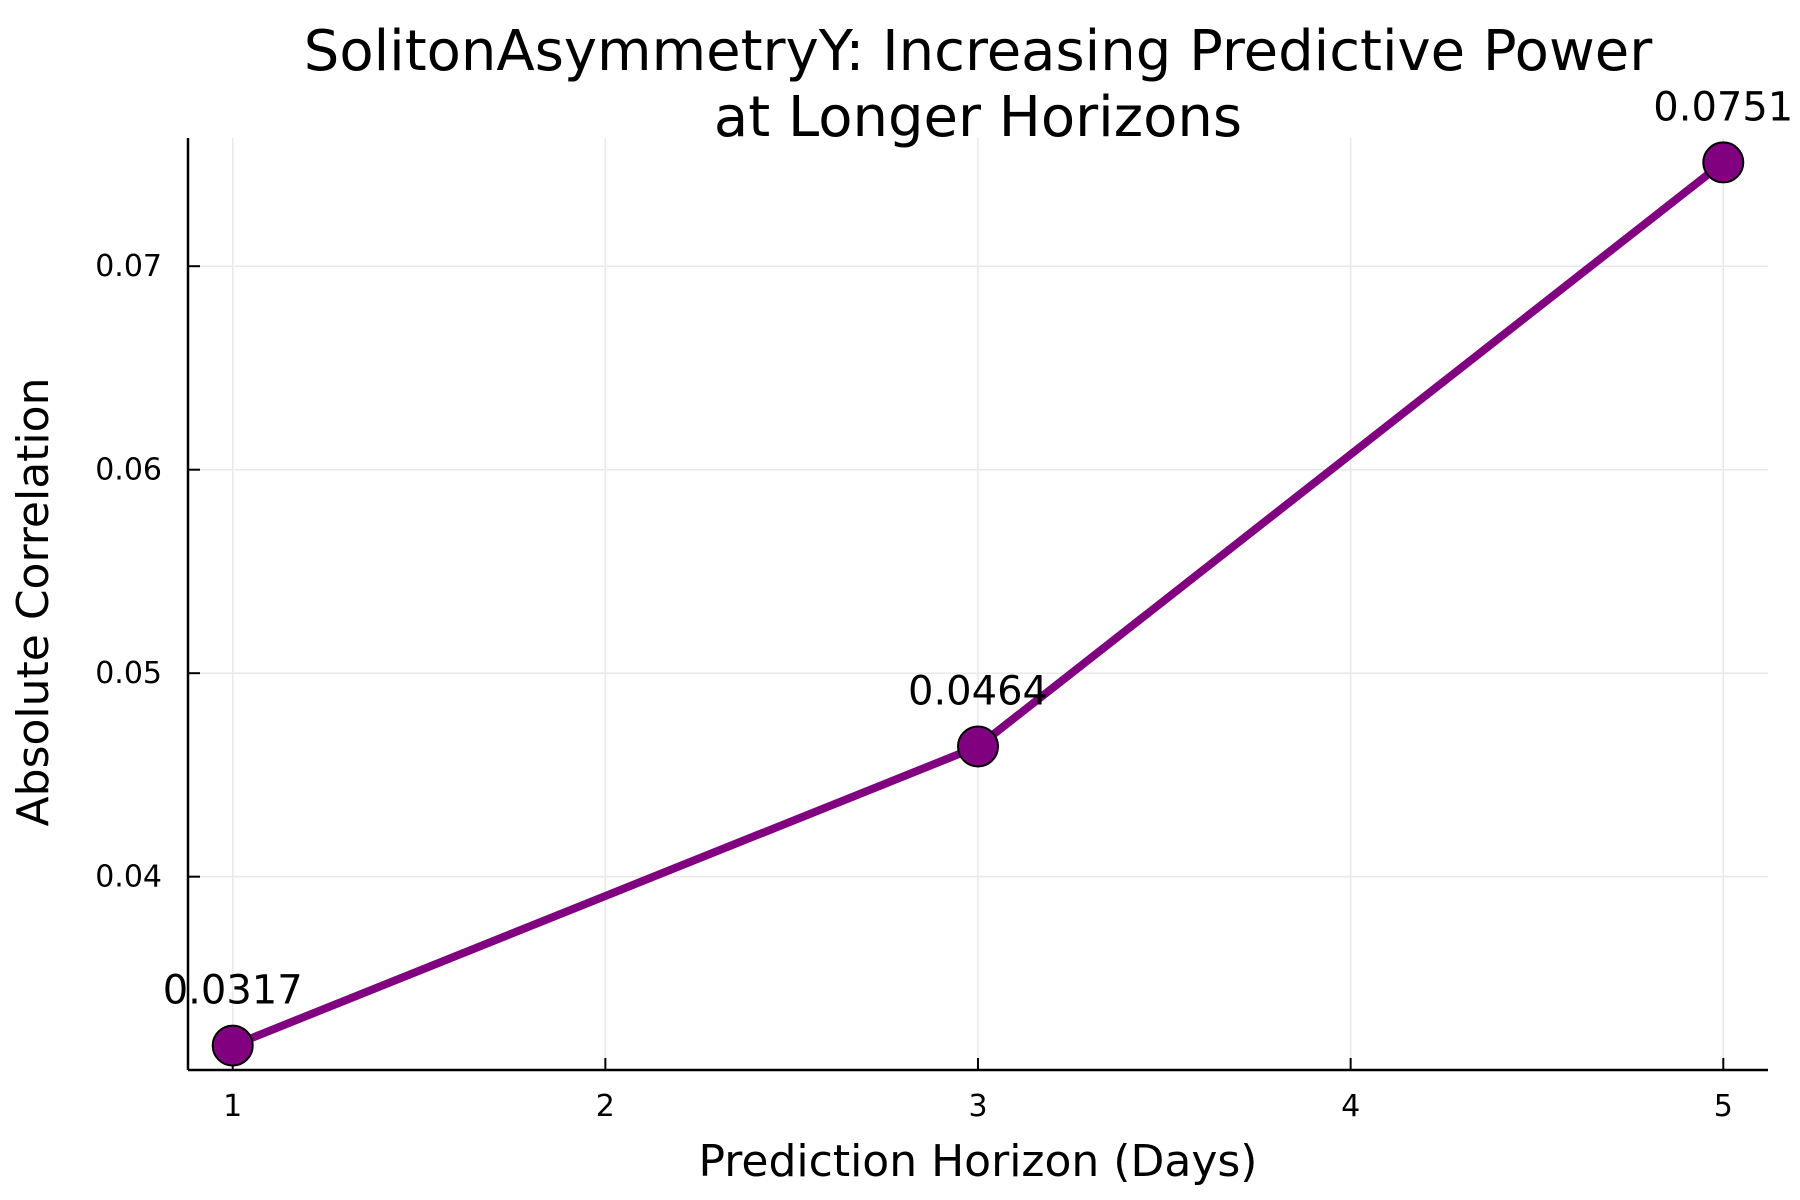 This screenshot has width=1800, height=1200. What do you see at coordinates (978, 1161) in the screenshot?
I see `x-axis-label: Prediction Horizon (Days)` at bounding box center [978, 1161].